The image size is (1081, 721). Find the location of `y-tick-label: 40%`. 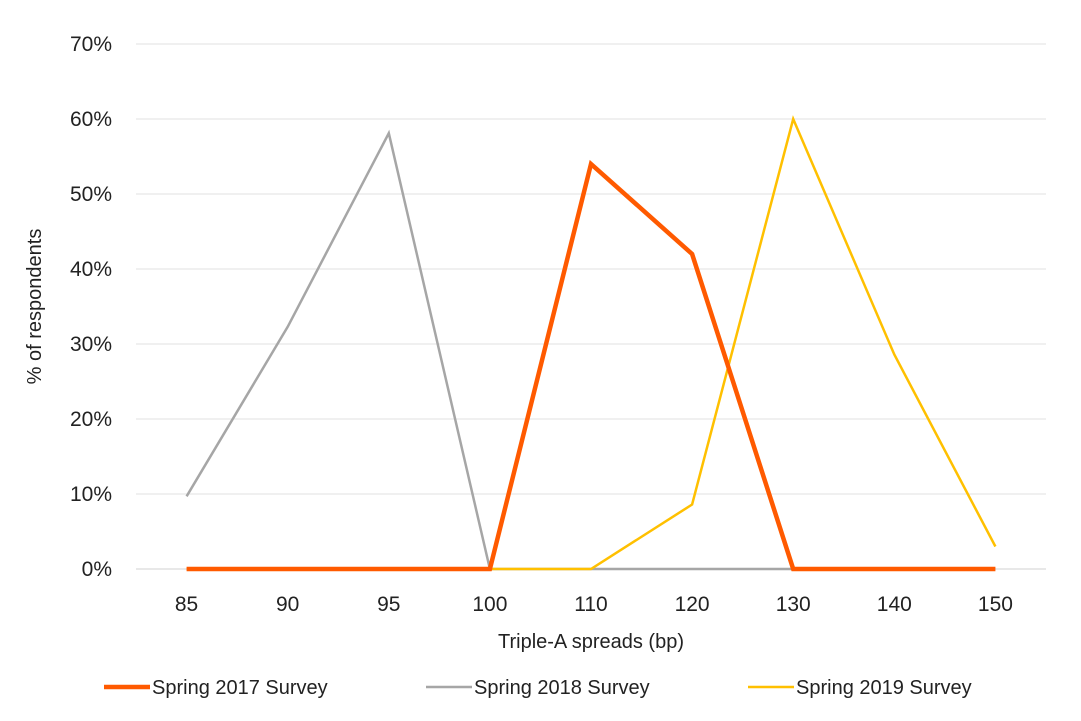

y-tick-label: 40% is located at coordinates (91, 269).